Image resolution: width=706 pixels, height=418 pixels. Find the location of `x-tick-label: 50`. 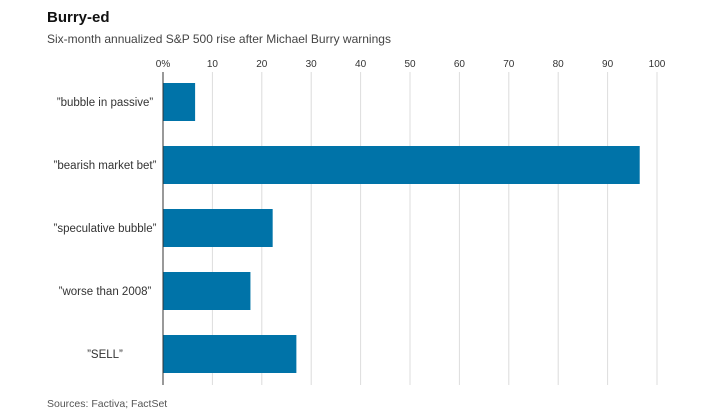

x-tick-label: 50 is located at coordinates (410, 64).